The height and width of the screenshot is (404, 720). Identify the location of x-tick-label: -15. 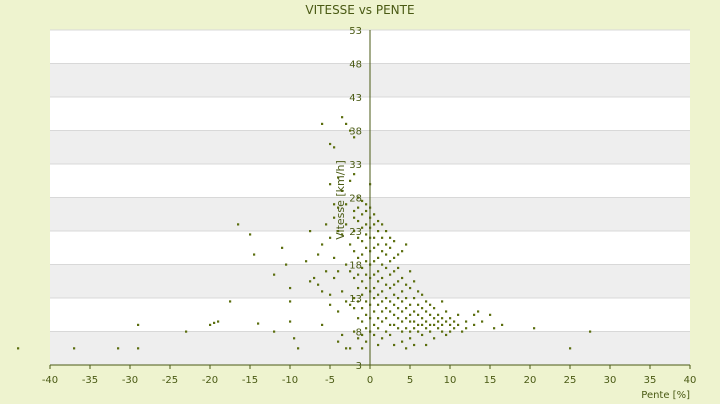
(250, 380).